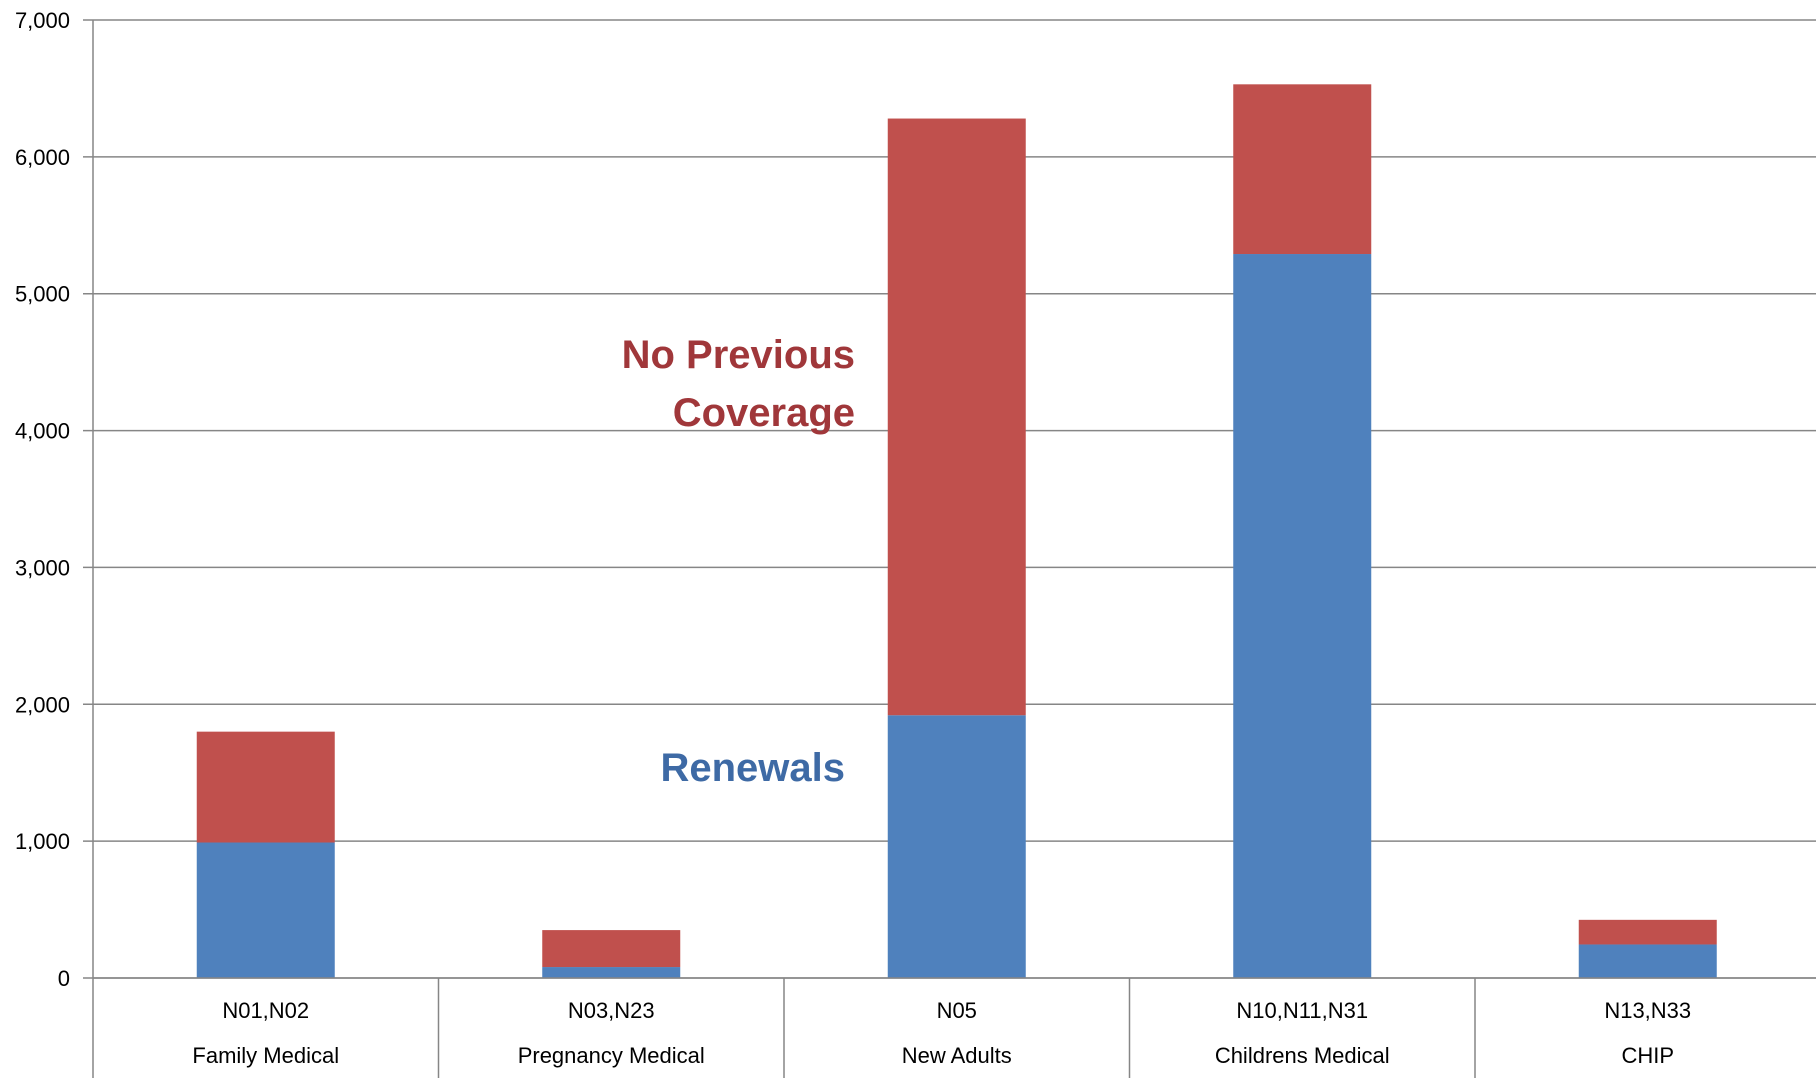 This screenshot has width=1816, height=1078. Describe the element at coordinates (957, 1010) in the screenshot. I see `category-code-label: N05` at that location.